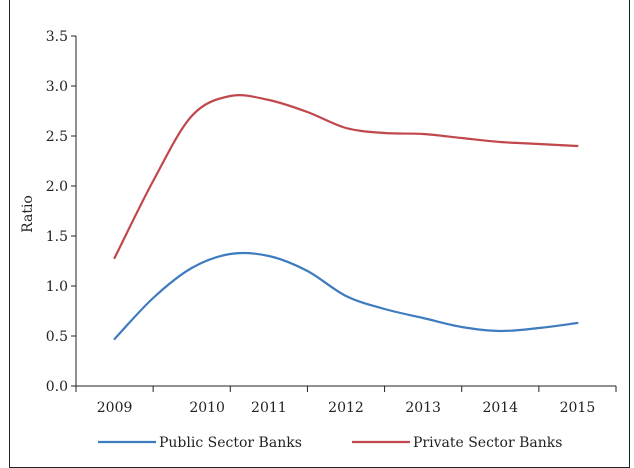  Describe the element at coordinates (57, 187) in the screenshot. I see `y-tick-label: 2.0` at that location.